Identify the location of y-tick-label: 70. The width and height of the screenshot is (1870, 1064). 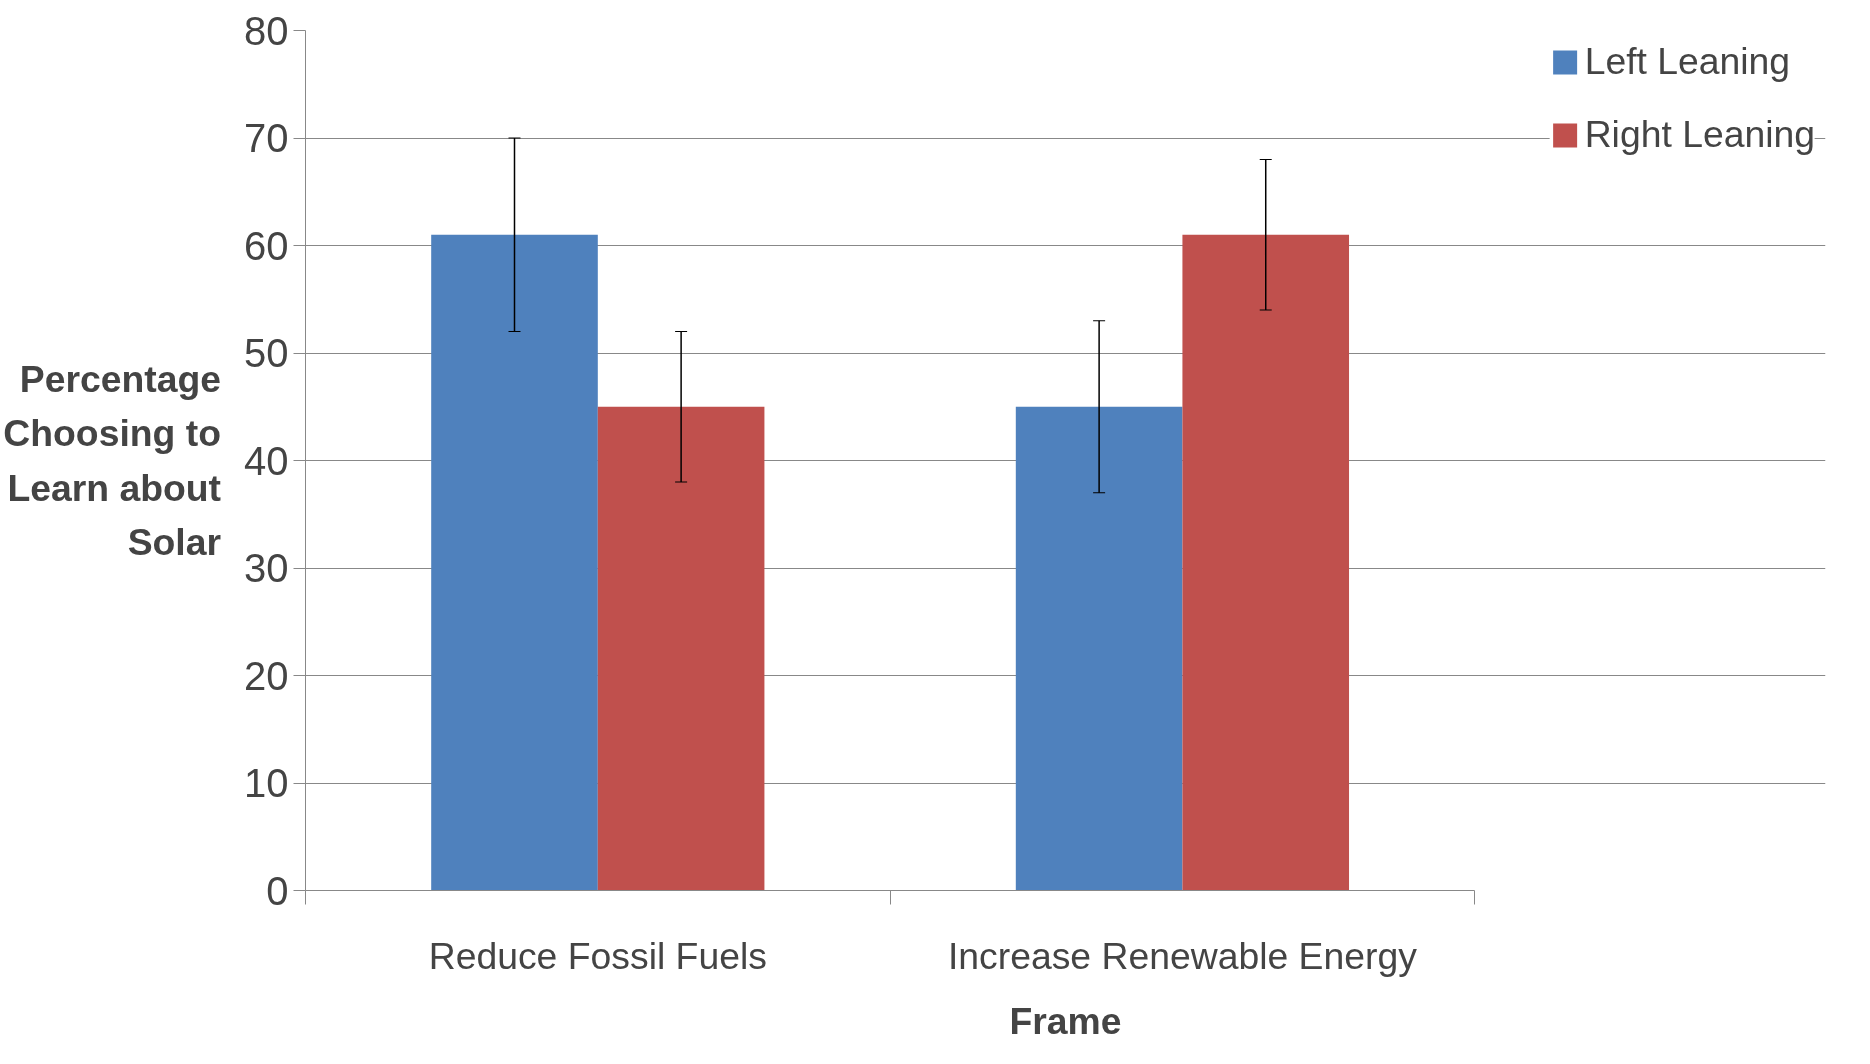
(266, 138).